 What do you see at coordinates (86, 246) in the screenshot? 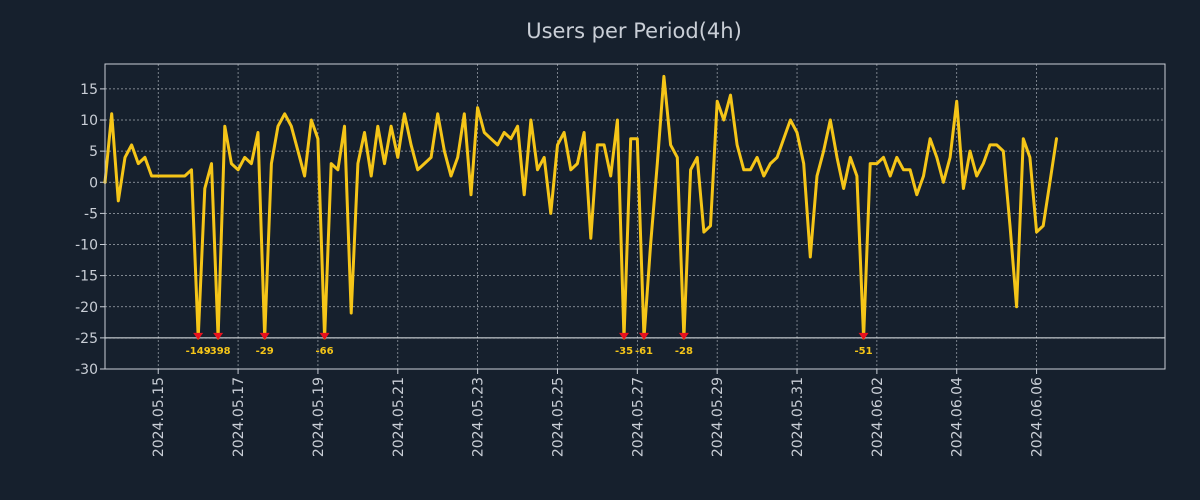
I see `y-tick-label: -10` at bounding box center [86, 246].